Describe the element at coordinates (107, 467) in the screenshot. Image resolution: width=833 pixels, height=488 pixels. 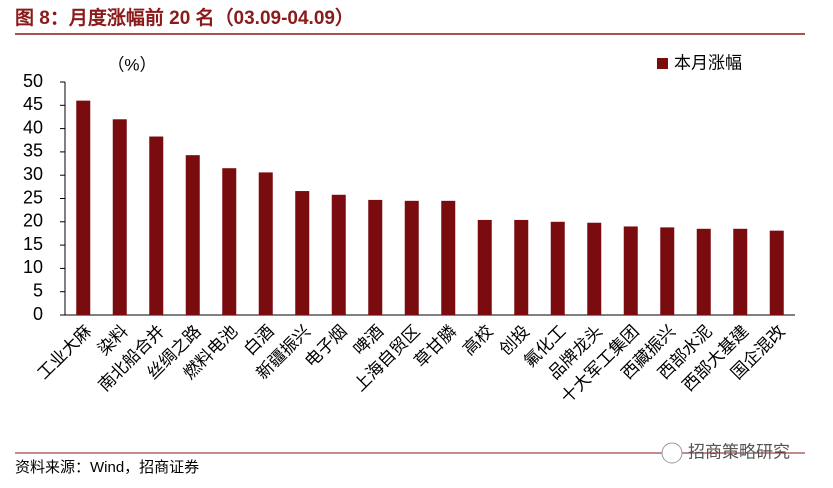
I see `source: 资料来源：Wind，招商证券` at that location.